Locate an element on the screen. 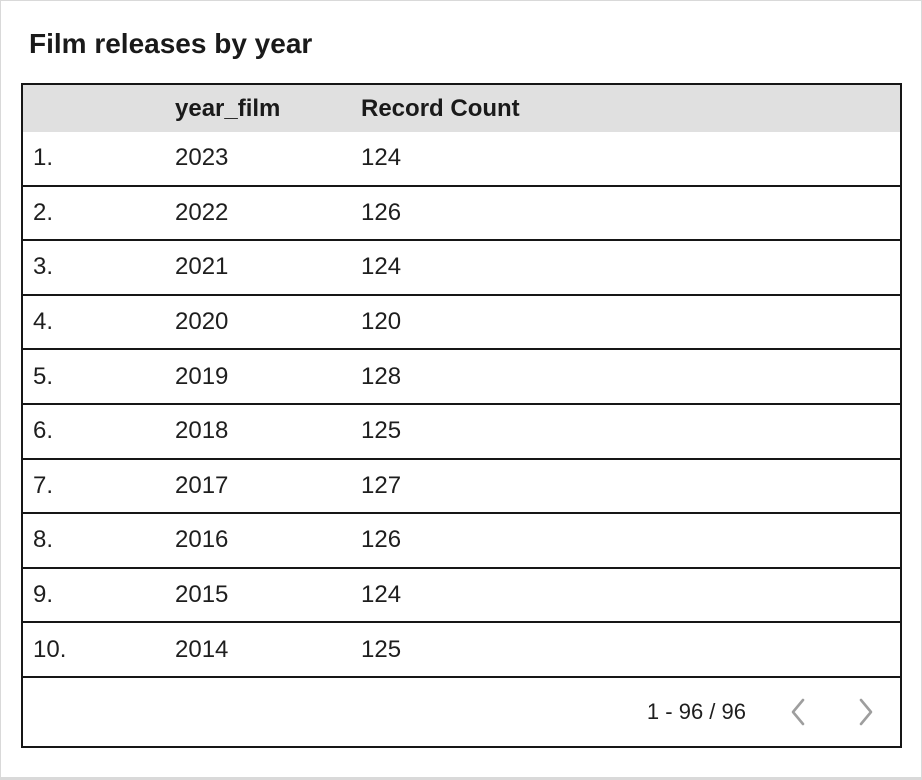 The width and height of the screenshot is (922, 780). row-number-cell: 8. is located at coordinates (43, 540).